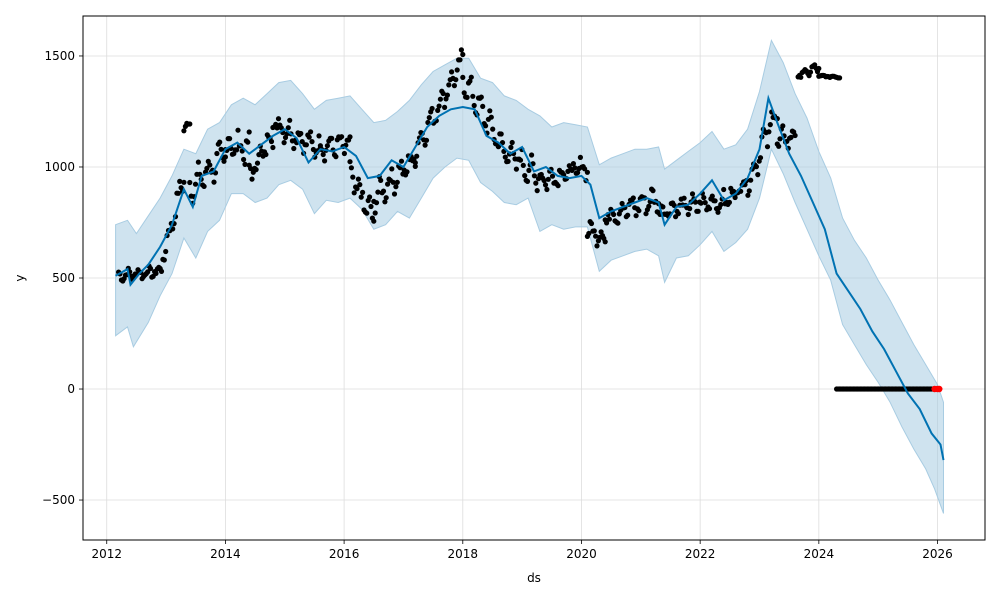 The width and height of the screenshot is (1000, 600). Describe the element at coordinates (534, 578) in the screenshot. I see `x-axis-label: ds` at that location.